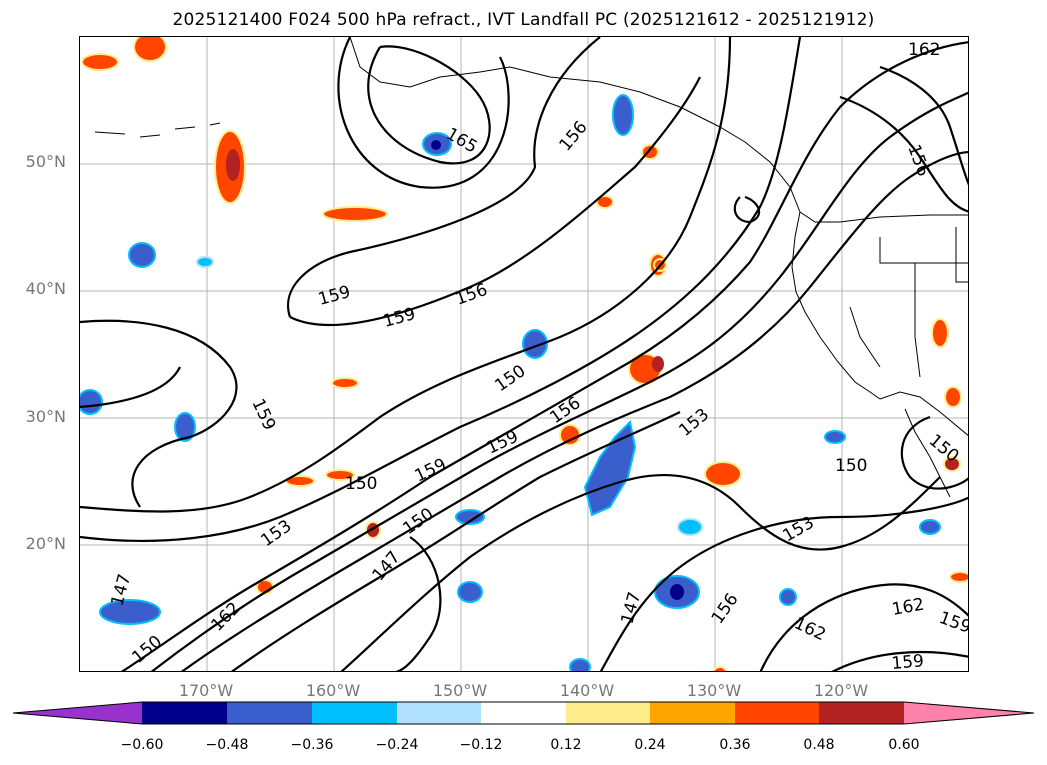 The height and width of the screenshot is (765, 1047). Describe the element at coordinates (462, 141) in the screenshot. I see `contour-label: 165` at that location.